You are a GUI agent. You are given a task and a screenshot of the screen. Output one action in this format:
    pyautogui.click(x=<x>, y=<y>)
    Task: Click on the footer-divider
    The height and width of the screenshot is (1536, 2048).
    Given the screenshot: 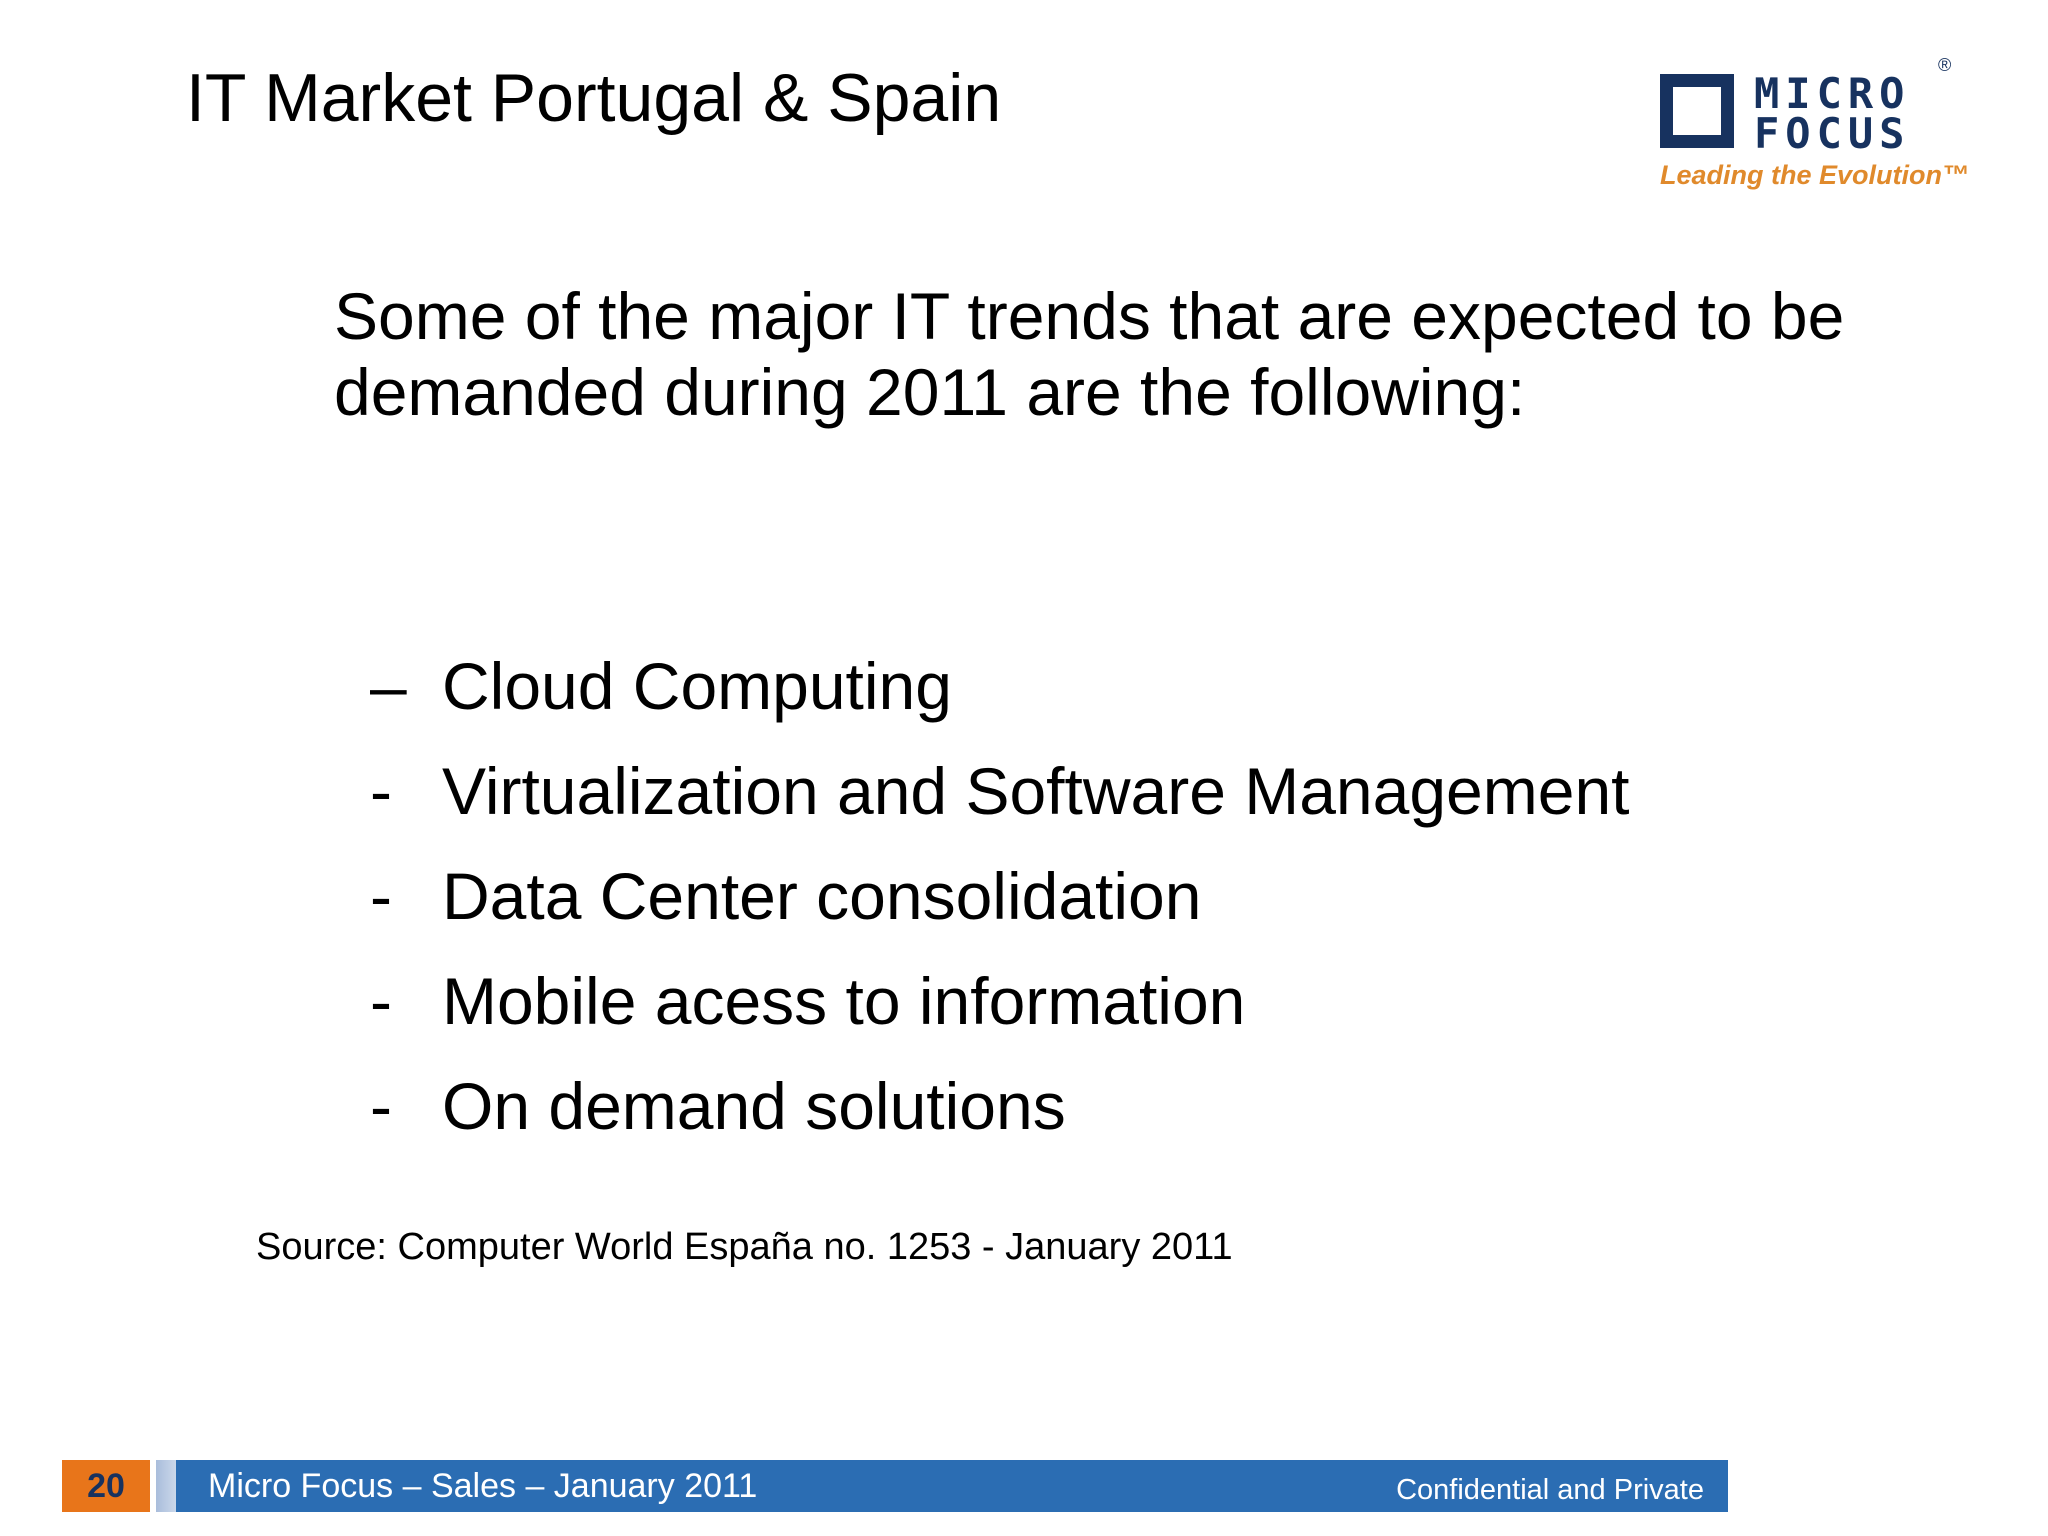 What is the action you would take?
    pyautogui.click(x=166, y=1486)
    